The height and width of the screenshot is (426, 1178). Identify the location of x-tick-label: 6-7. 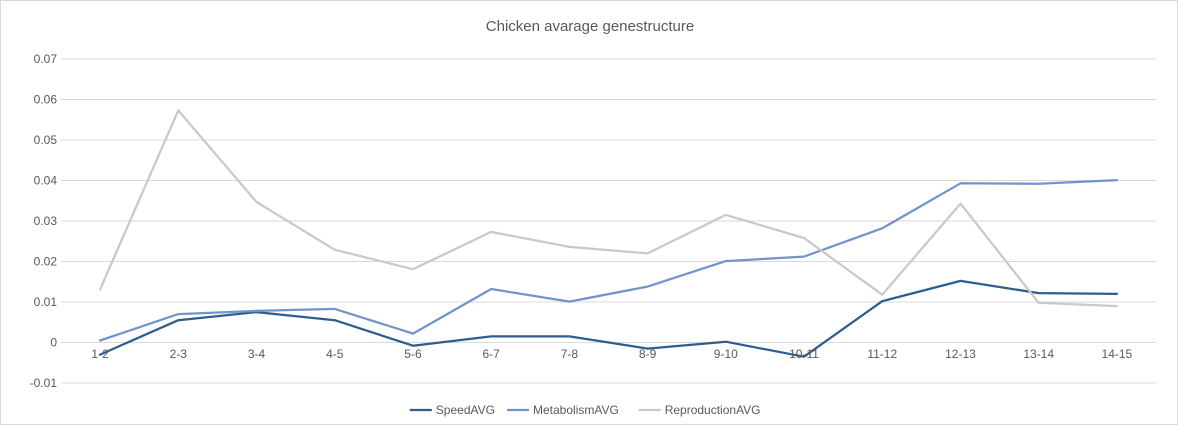
(492, 354).